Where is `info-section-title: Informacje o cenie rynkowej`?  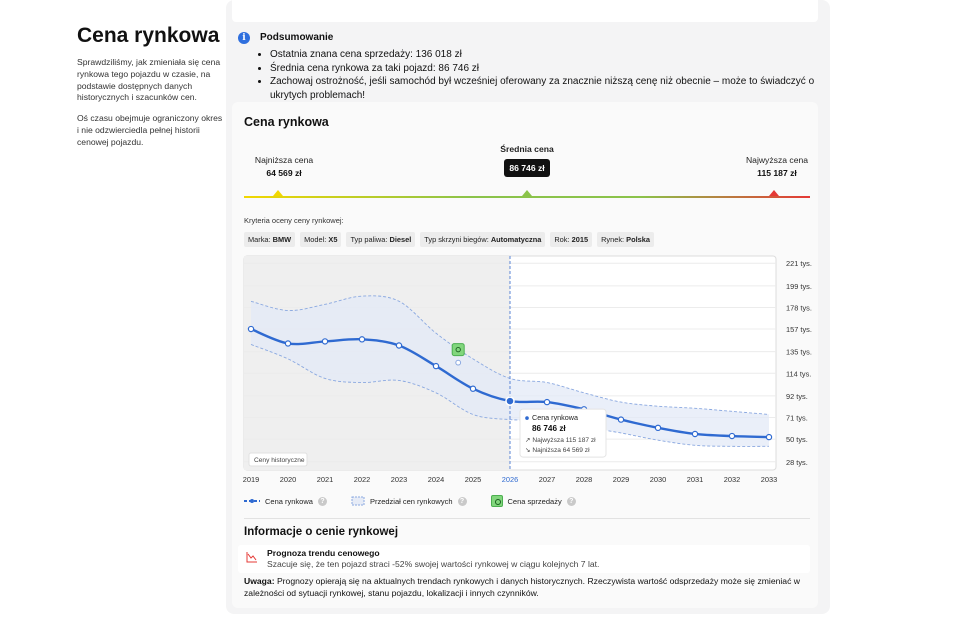
info-section-title: Informacje o cenie rynkowej is located at coordinates (321, 532).